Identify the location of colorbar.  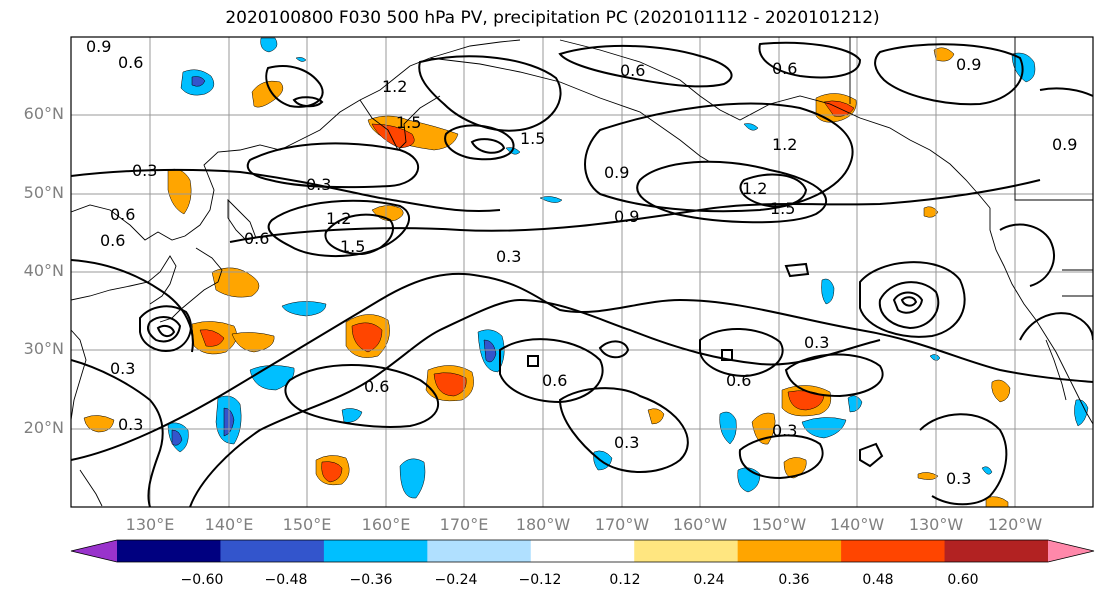
(582, 551).